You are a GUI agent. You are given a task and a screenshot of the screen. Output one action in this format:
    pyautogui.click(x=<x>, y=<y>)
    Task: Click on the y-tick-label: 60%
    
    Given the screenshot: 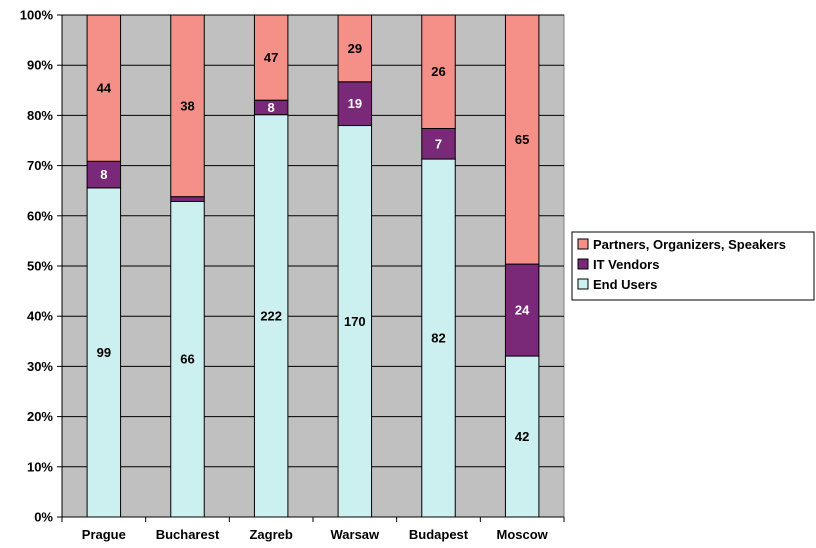 What is the action you would take?
    pyautogui.click(x=40, y=215)
    